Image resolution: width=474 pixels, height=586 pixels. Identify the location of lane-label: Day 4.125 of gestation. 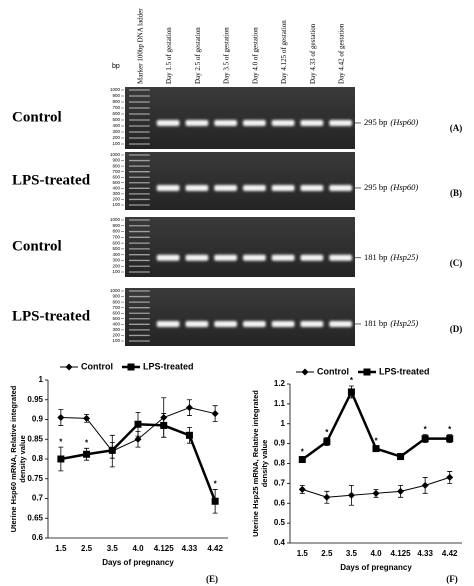
(284, 52).